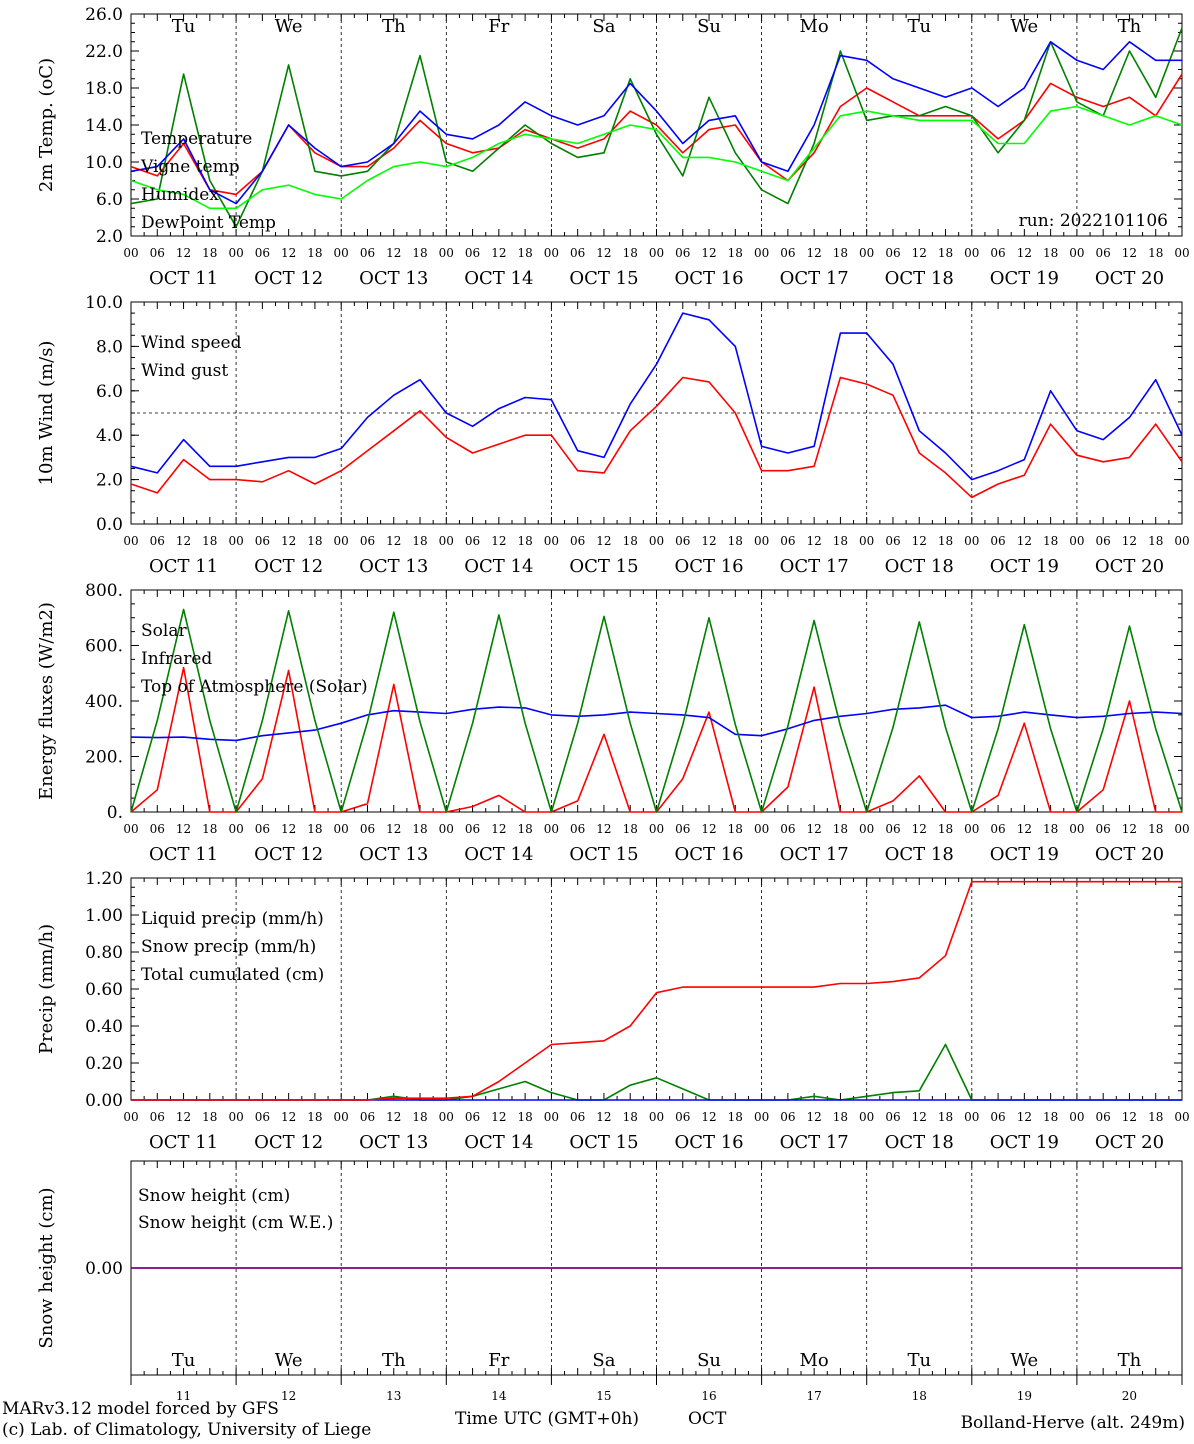  I want to click on y-tick-label: 1.20, so click(104, 879).